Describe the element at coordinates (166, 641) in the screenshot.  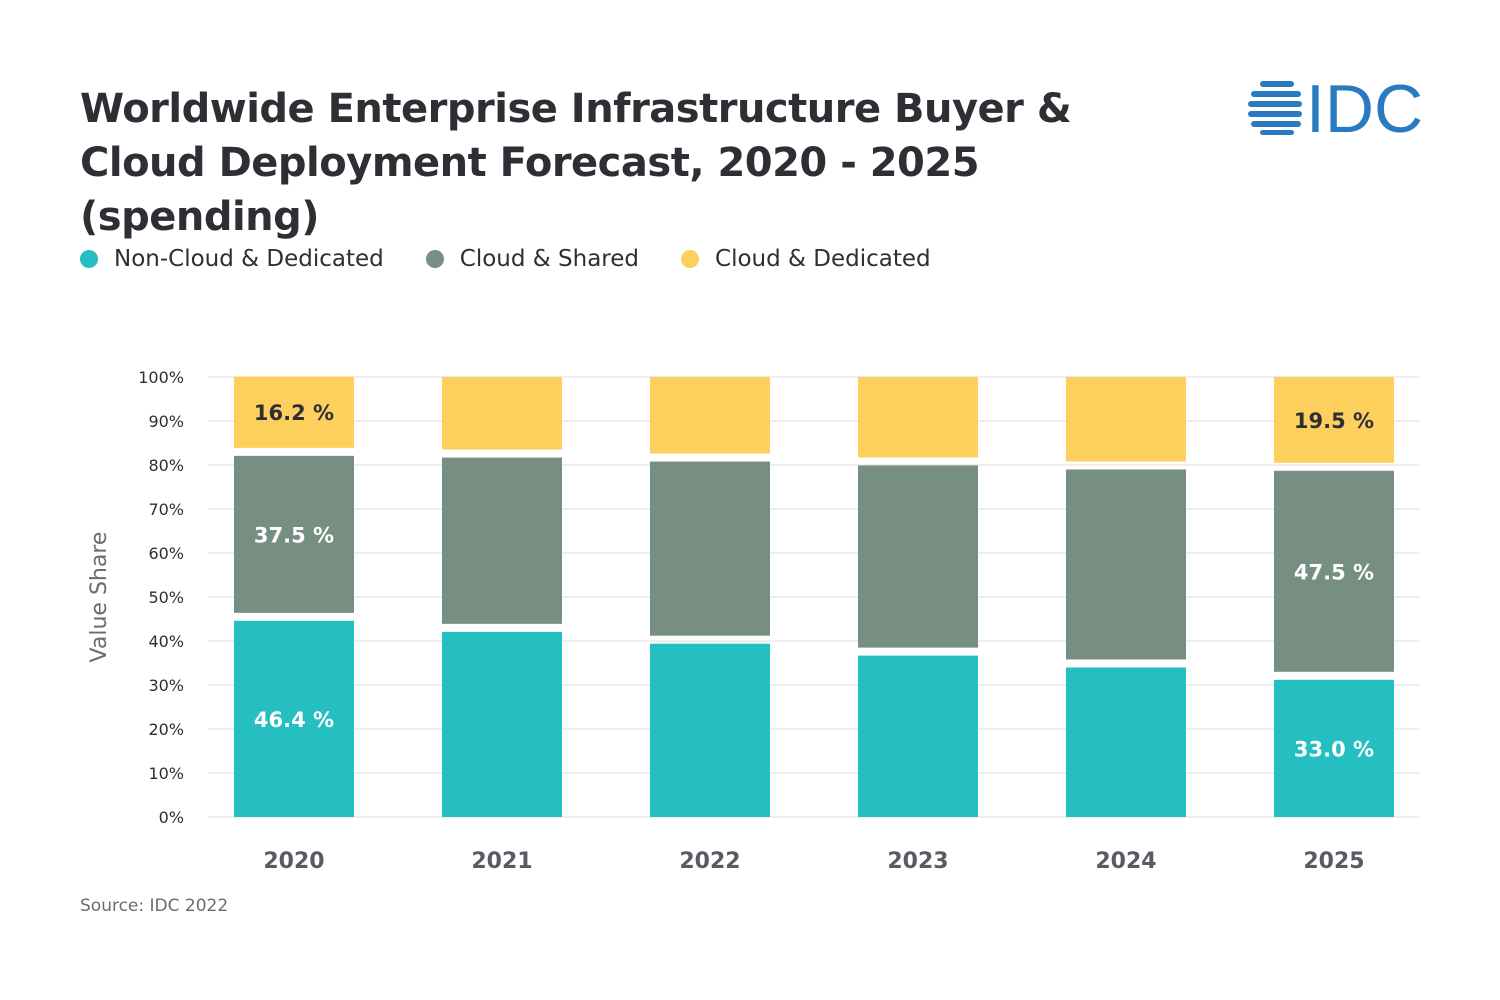
I see `y-tick-label: 40%` at that location.